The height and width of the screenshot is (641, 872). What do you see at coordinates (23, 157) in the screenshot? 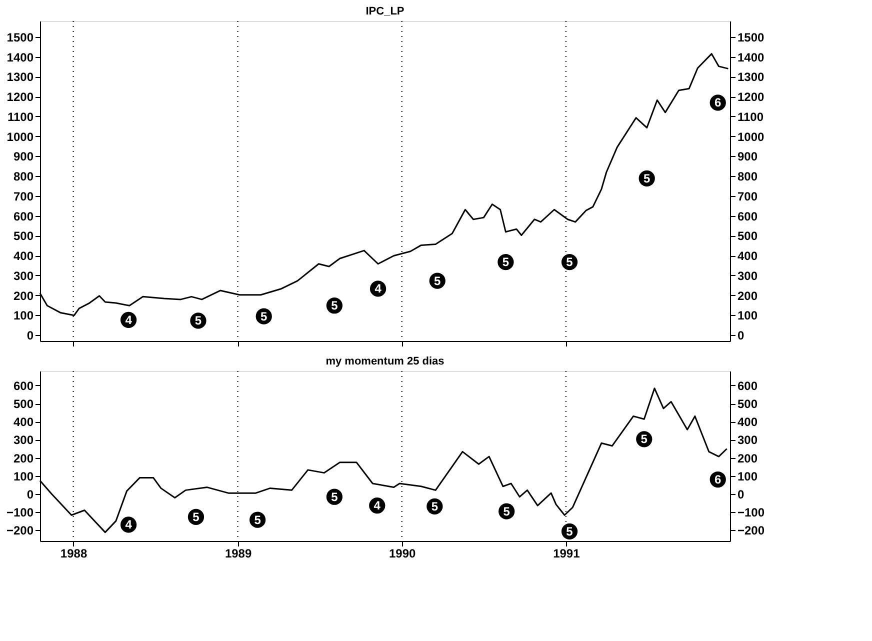
I see `y-tick-label: 900` at bounding box center [23, 157].